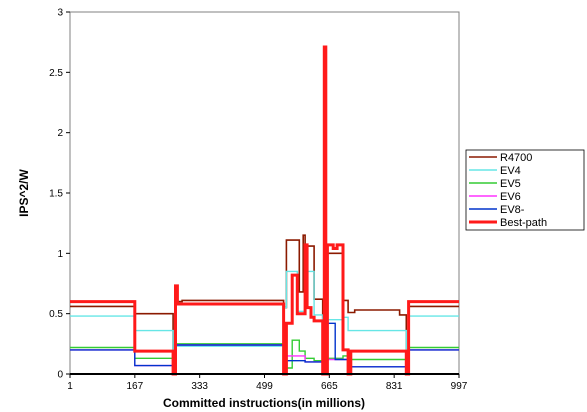  I want to click on x-tick-label: 665, so click(329, 386).